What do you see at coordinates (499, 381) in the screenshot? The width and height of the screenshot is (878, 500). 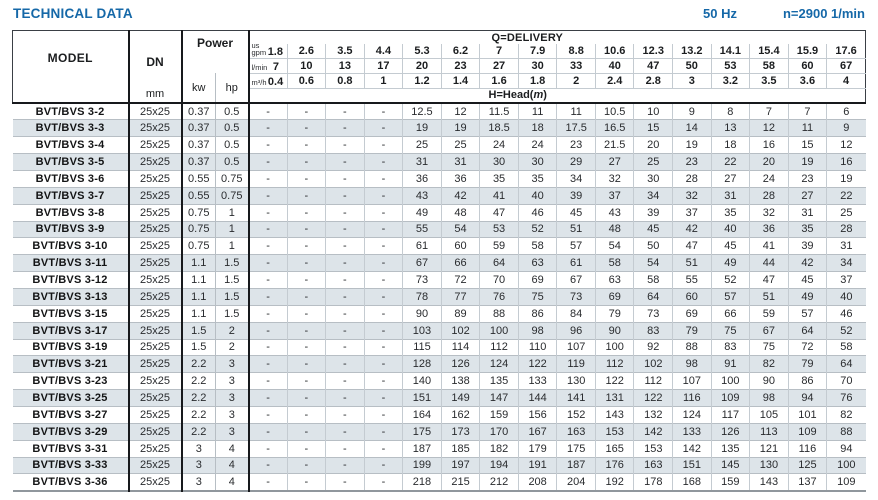 I see `head-value-cell: 135` at bounding box center [499, 381].